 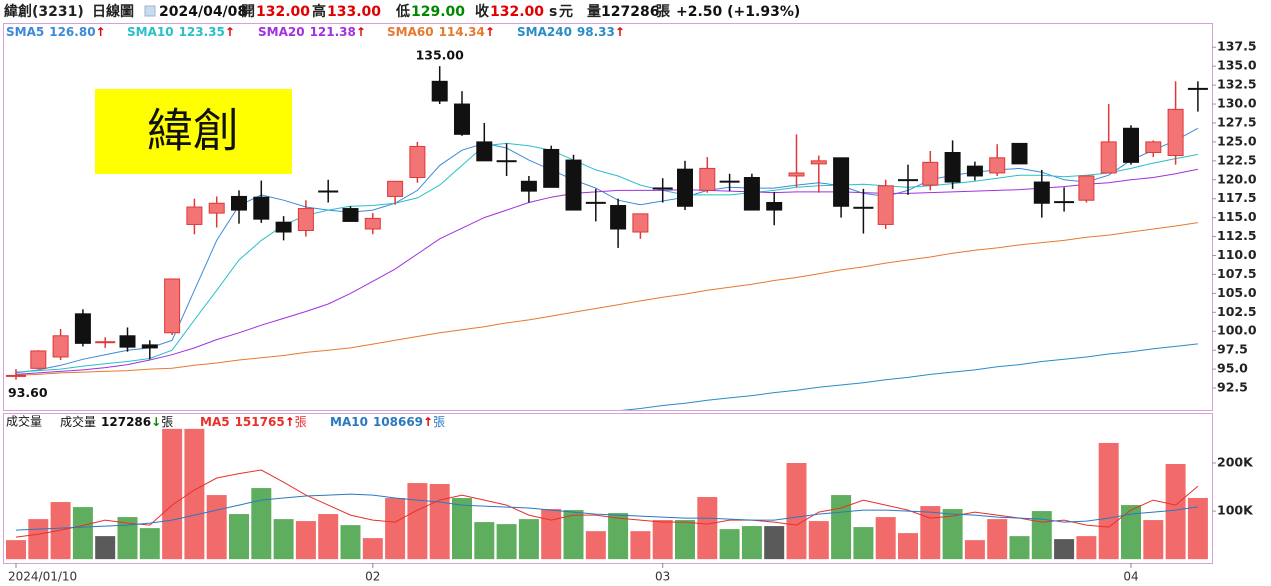 What do you see at coordinates (126, 422) in the screenshot?
I see `legend-value: 127286` at bounding box center [126, 422].